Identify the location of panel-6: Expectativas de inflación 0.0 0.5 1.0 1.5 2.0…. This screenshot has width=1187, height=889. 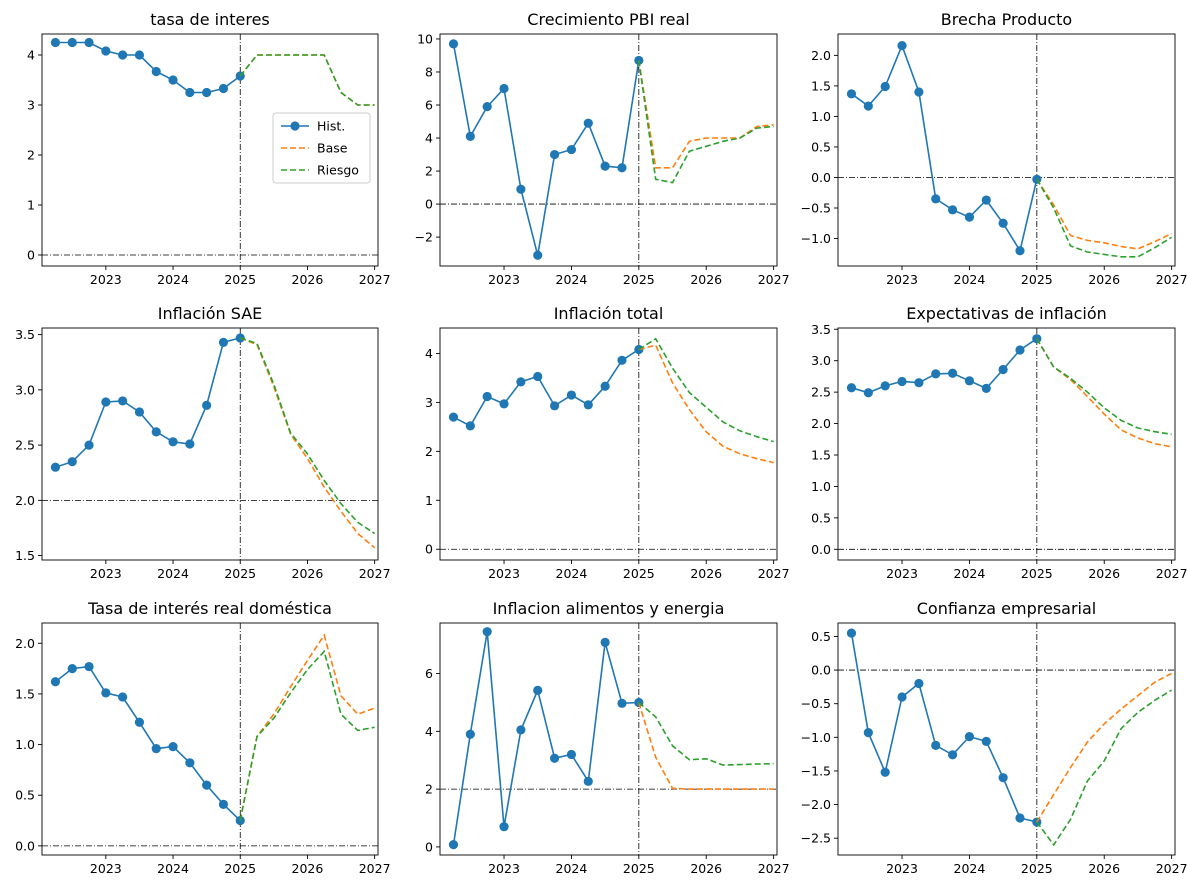
(999, 442).